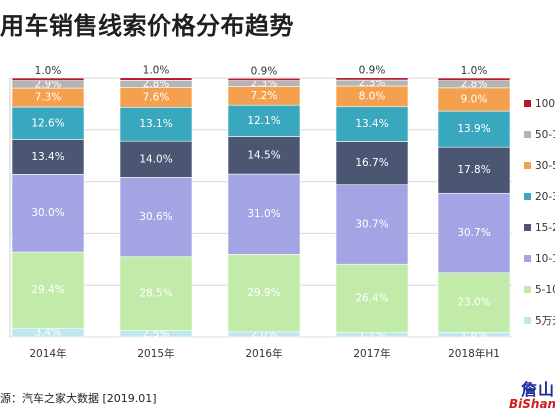  I want to click on data-label: 7.6%, so click(156, 97).